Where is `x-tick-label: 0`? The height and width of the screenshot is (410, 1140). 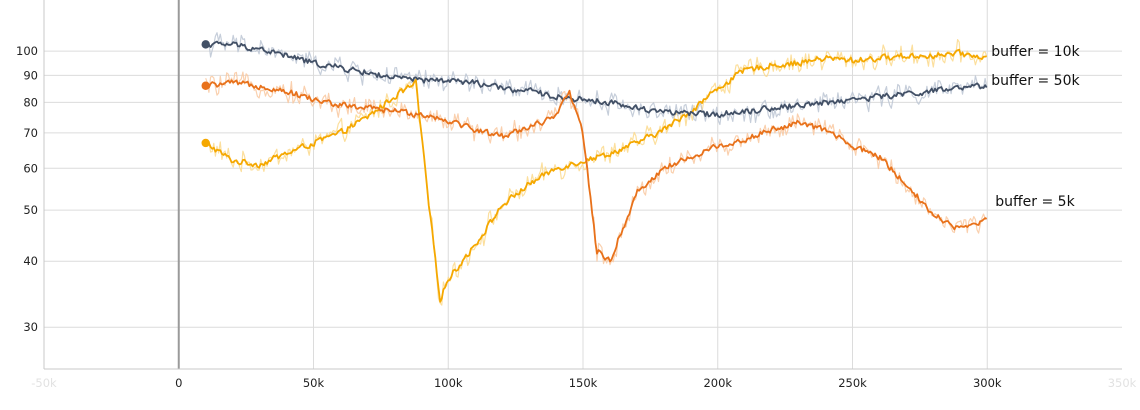 x-tick-label: 0 is located at coordinates (178, 383).